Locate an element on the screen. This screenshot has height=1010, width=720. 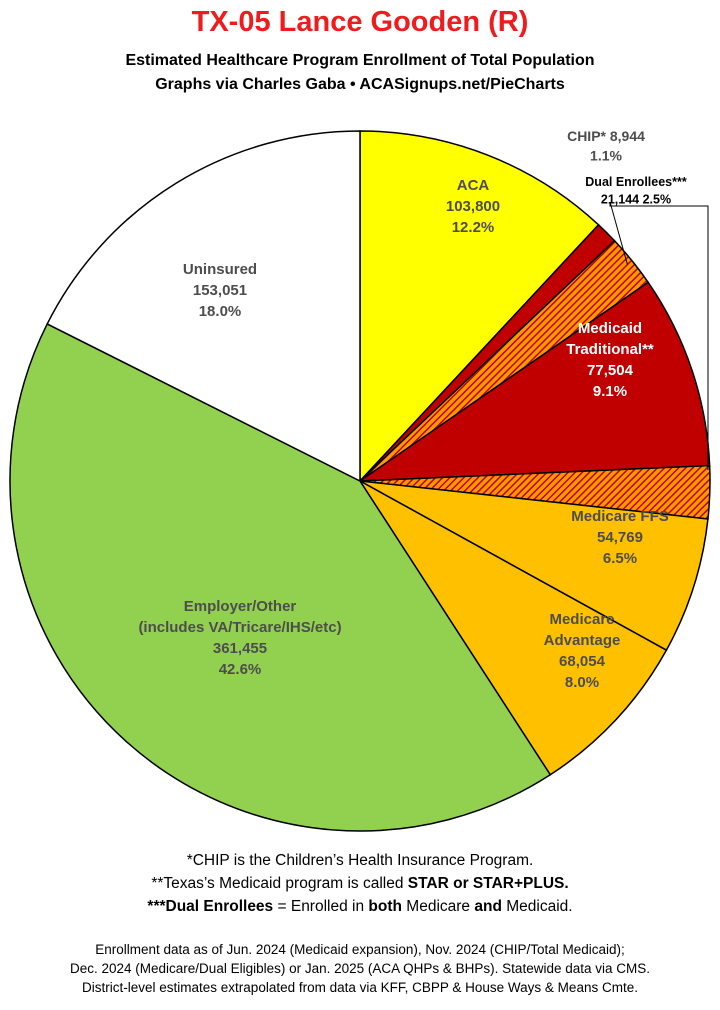
slice-label-mcare_adv: 8.0% is located at coordinates (582, 682).